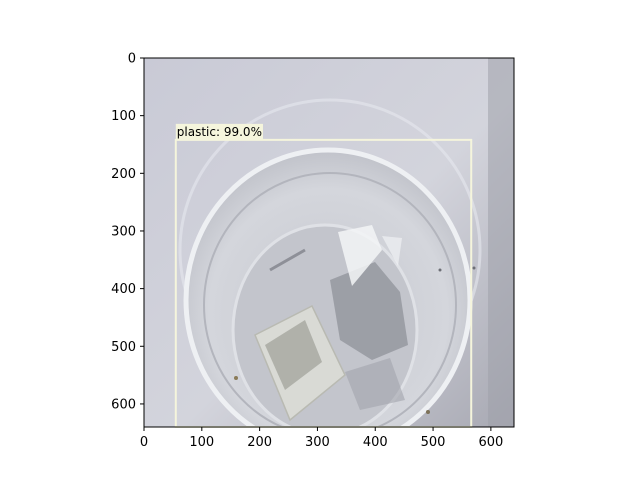 Image resolution: width=640 pixels, height=480 pixels. I want to click on y-axis: 0 100 200 300 400 500 600, so click(127, 232).